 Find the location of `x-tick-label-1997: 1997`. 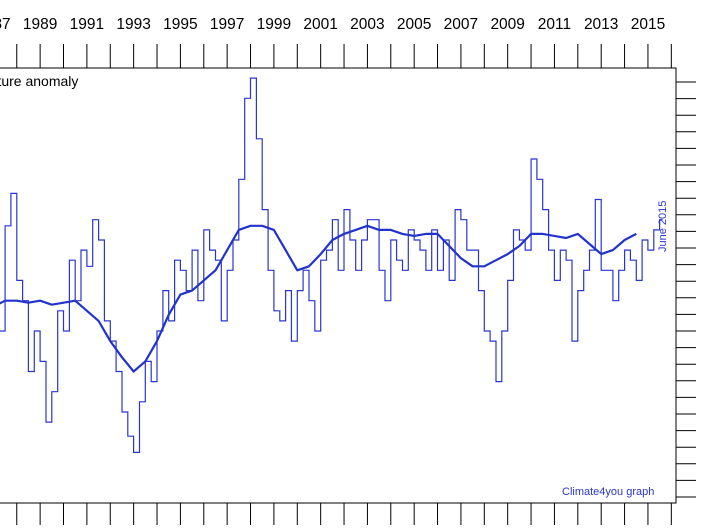

x-tick-label-1997: 1997 is located at coordinates (227, 24).